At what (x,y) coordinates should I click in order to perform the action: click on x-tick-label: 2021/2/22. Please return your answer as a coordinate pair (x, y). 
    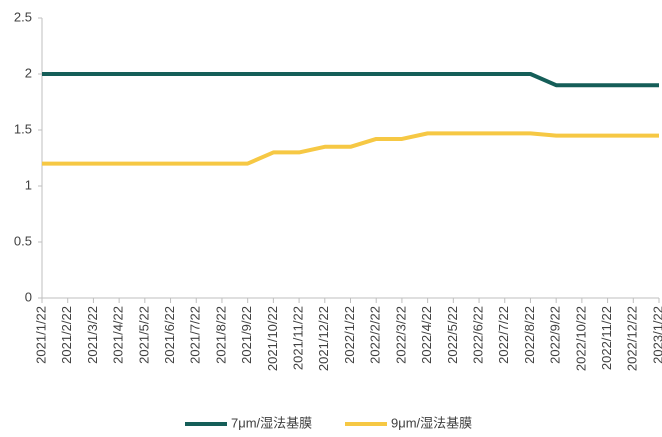
    Looking at the image, I should click on (66, 335).